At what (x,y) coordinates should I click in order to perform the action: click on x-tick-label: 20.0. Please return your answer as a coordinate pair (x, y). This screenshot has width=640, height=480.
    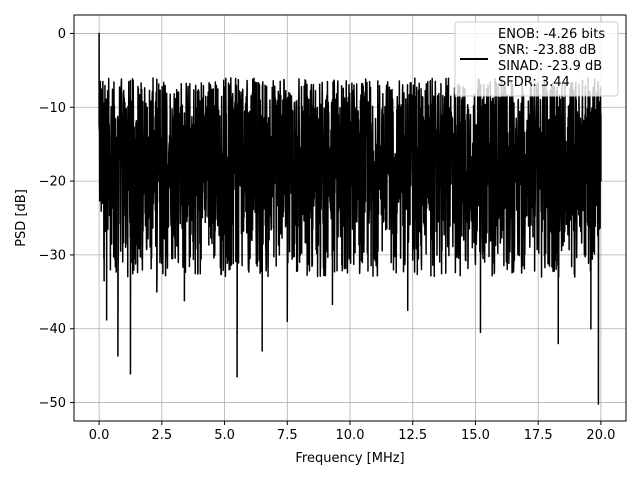
    Looking at the image, I should click on (600, 435).